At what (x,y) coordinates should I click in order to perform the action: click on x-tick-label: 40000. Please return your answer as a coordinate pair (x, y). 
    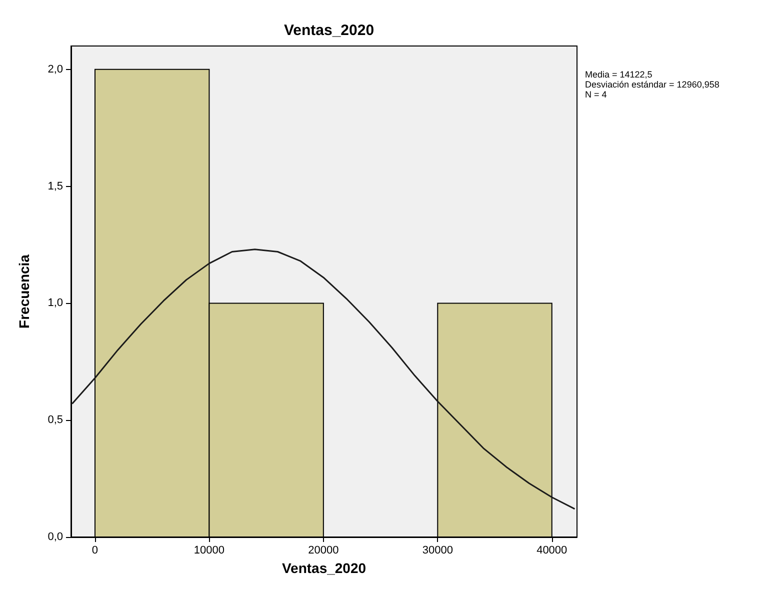
    Looking at the image, I should click on (552, 550).